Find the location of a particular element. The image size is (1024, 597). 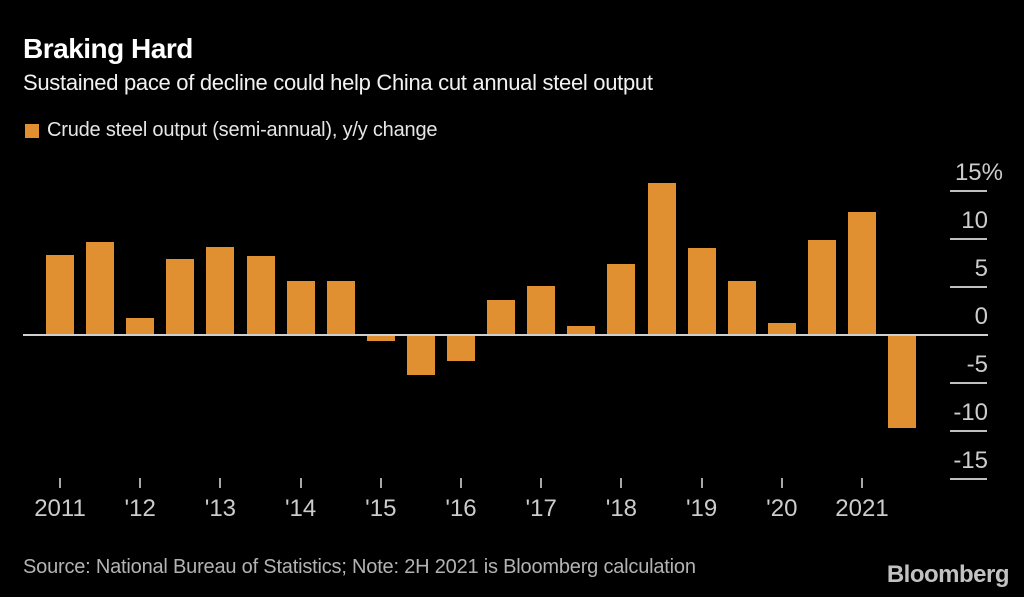

x-axis-label-2021: 2021 is located at coordinates (862, 508).